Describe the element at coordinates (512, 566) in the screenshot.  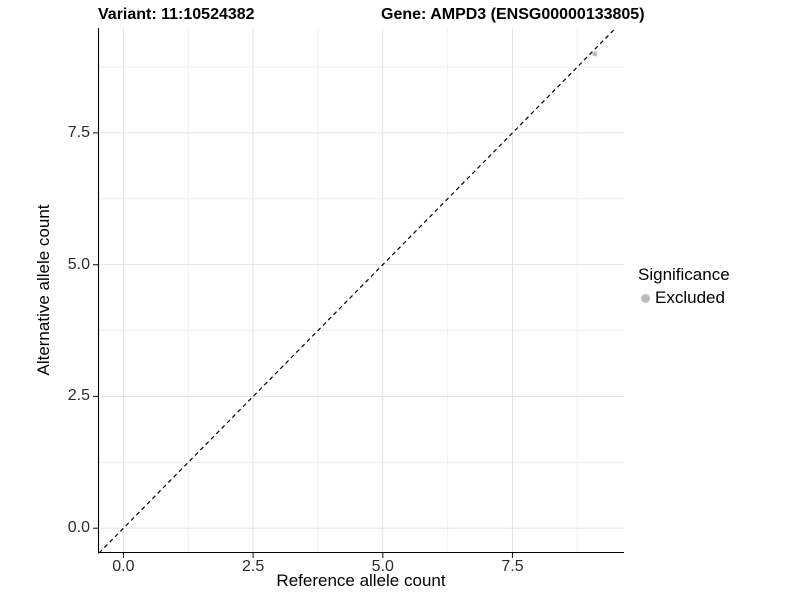
I see `x-tick-label: 7.5` at that location.